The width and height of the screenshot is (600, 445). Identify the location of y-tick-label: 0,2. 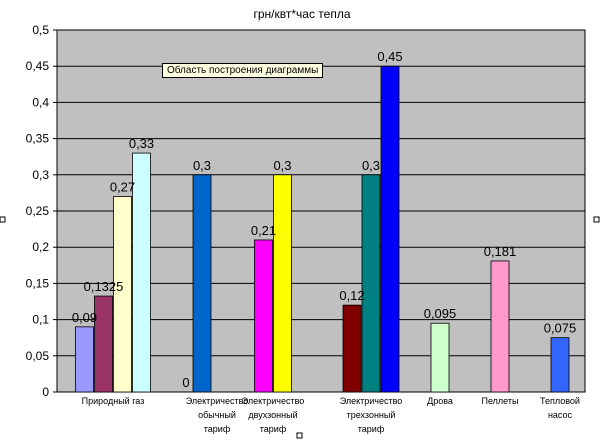
(40, 247).